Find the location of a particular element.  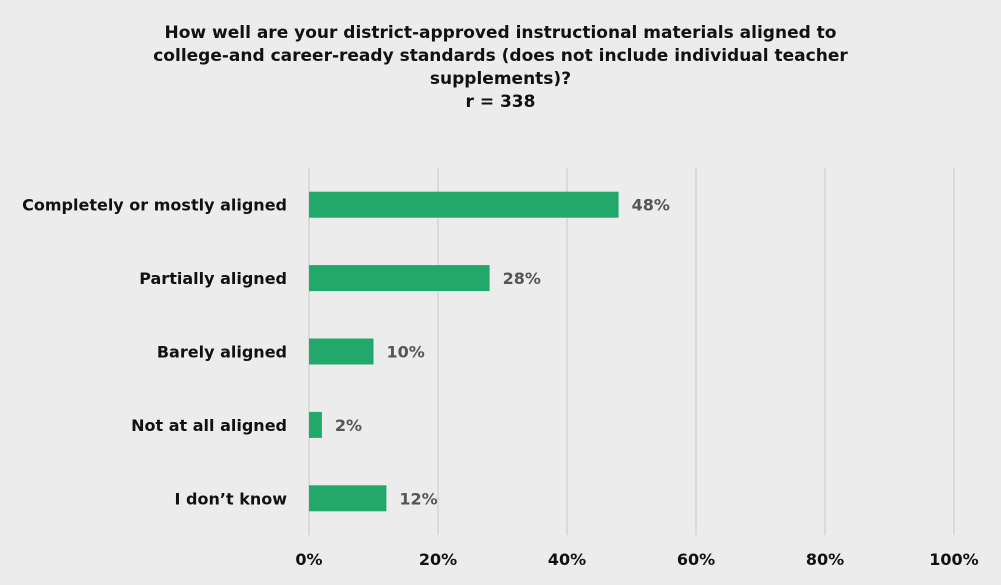

category-label-2: Barely aligned is located at coordinates (222, 352).